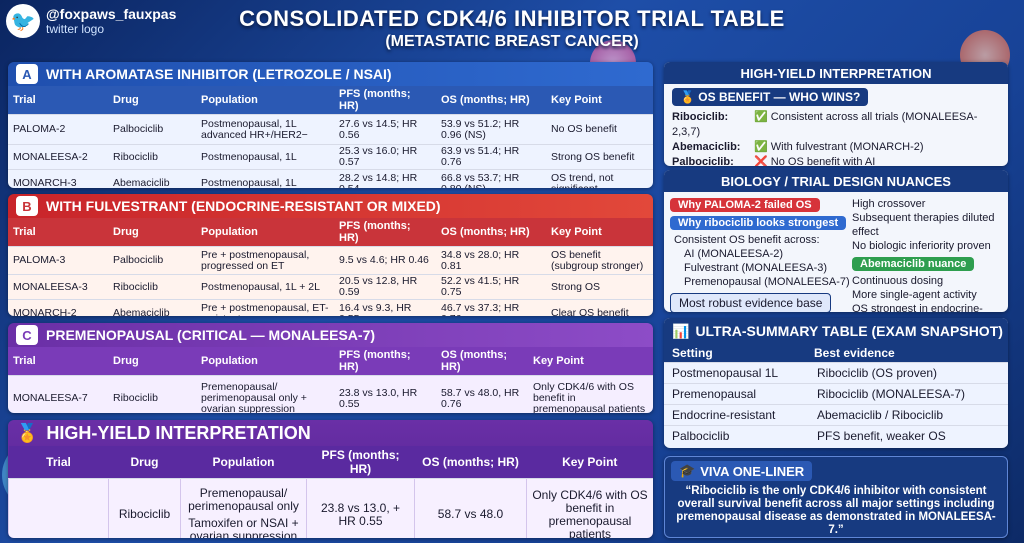 The width and height of the screenshot is (1024, 543). Describe the element at coordinates (385, 157) in the screenshot. I see `cell-pfs: 25.3 vs 16.0; HR 0.57` at that location.